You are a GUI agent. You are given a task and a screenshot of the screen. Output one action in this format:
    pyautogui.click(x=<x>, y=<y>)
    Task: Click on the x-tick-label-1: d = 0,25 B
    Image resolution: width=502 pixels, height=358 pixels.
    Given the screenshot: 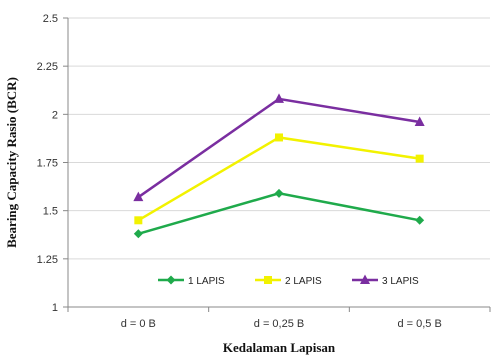 What is the action you would take?
    pyautogui.click(x=279, y=324)
    